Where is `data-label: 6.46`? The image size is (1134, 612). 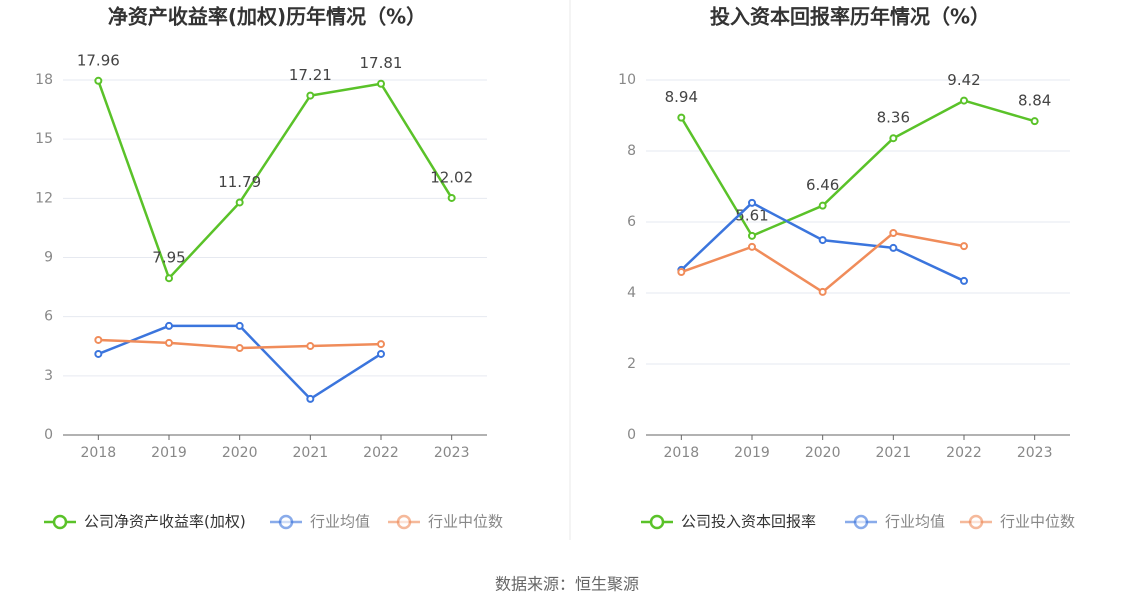 data-label: 6.46 is located at coordinates (822, 185).